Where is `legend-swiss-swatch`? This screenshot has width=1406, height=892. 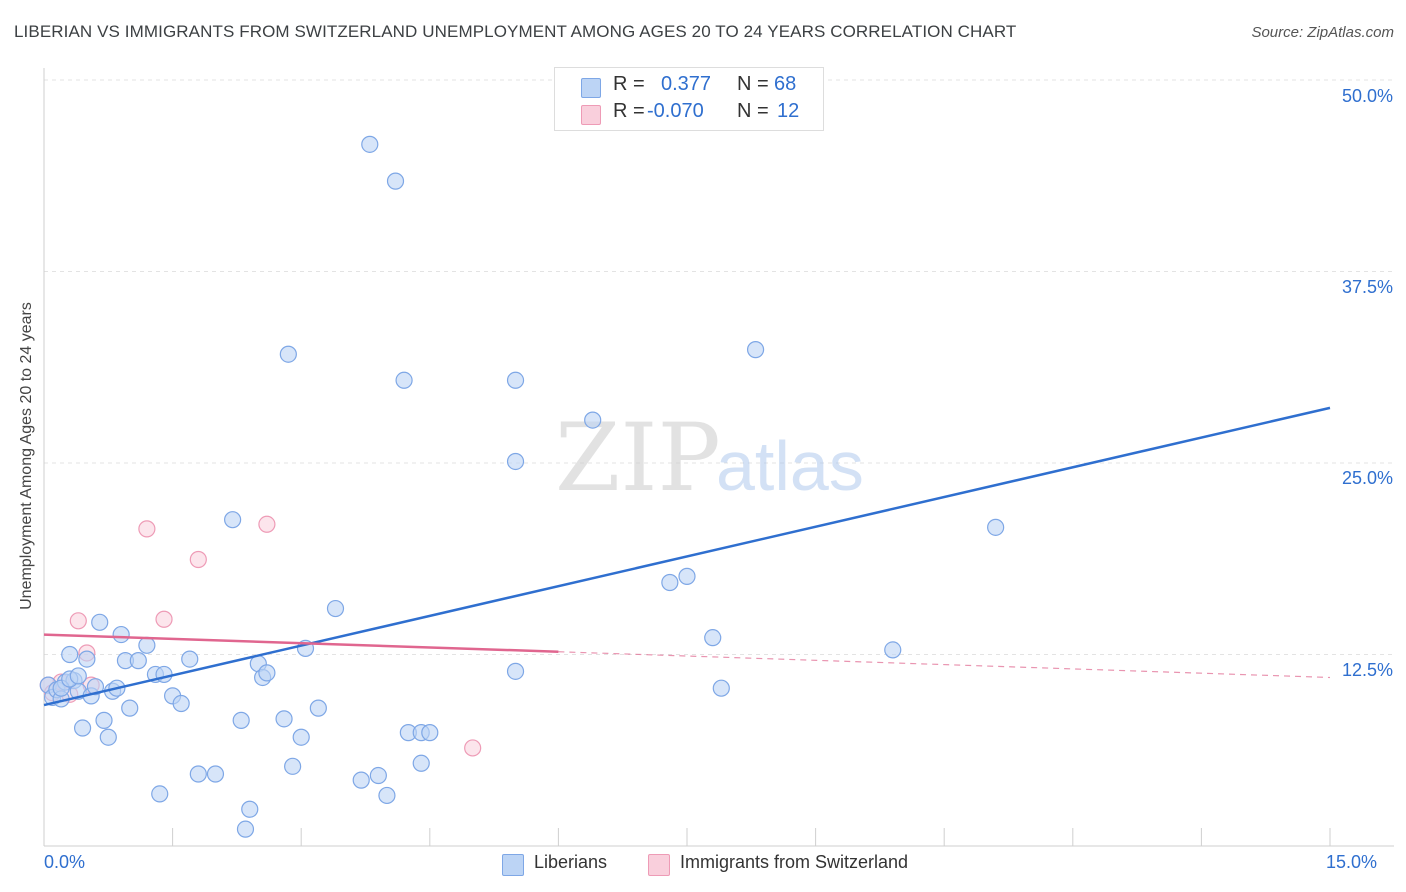 legend-swiss-swatch is located at coordinates (659, 865).